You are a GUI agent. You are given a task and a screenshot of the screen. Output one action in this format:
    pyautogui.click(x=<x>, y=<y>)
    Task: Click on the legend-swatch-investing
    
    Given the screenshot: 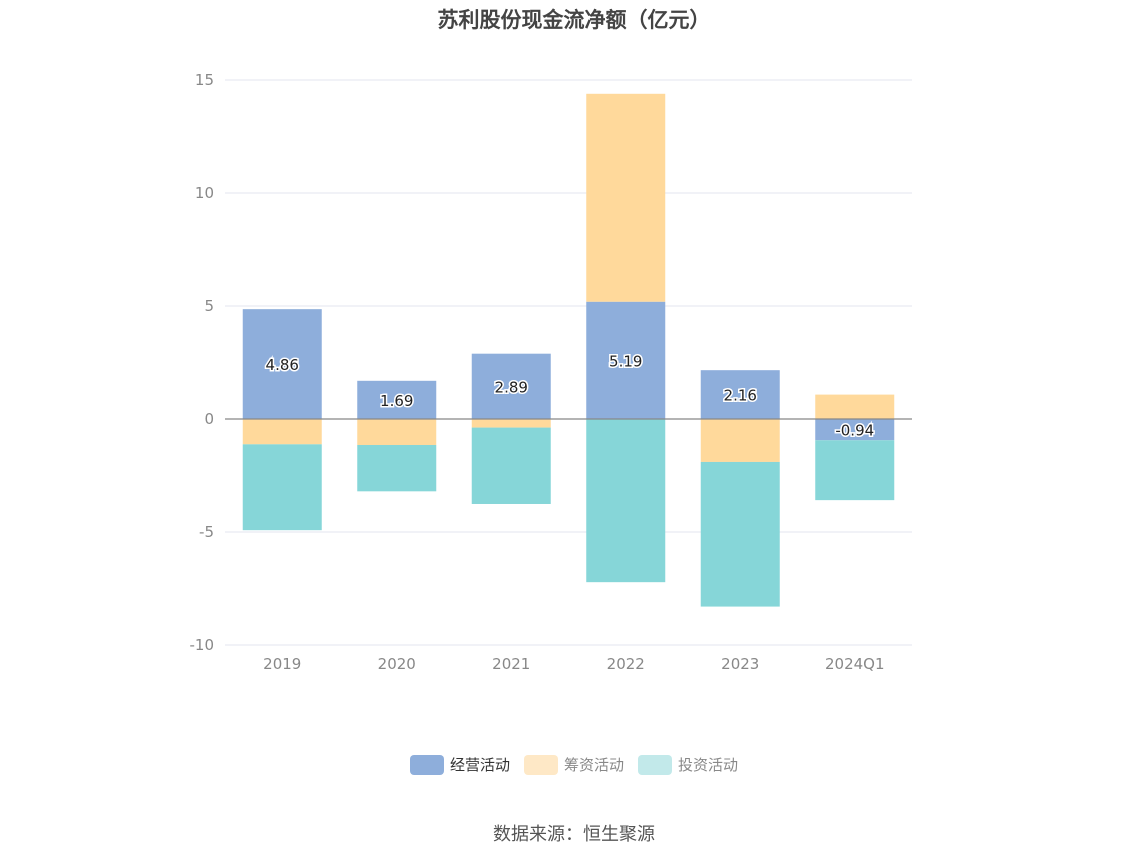 What is the action you would take?
    pyautogui.click(x=655, y=764)
    